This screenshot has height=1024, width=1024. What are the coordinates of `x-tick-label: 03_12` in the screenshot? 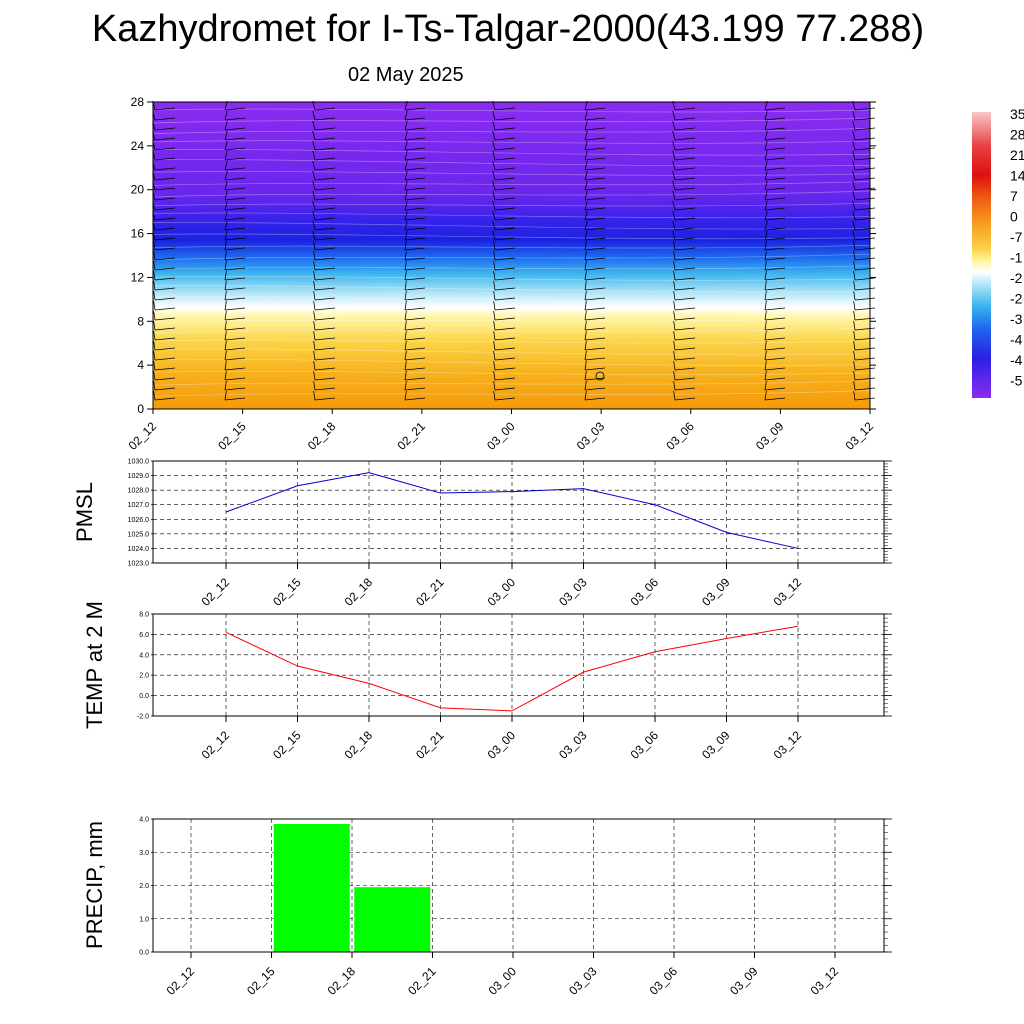 It's located at (860, 436).